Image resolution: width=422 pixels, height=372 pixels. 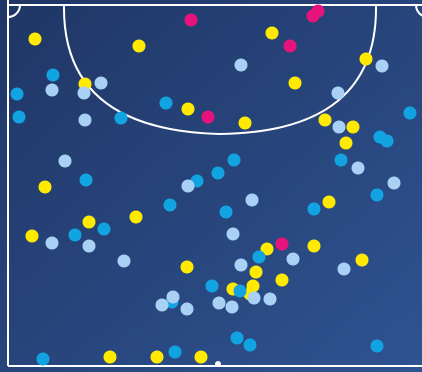 What do you see at coordinates (418, 10) in the screenshot?
I see `corner-arc-top-right` at bounding box center [418, 10].